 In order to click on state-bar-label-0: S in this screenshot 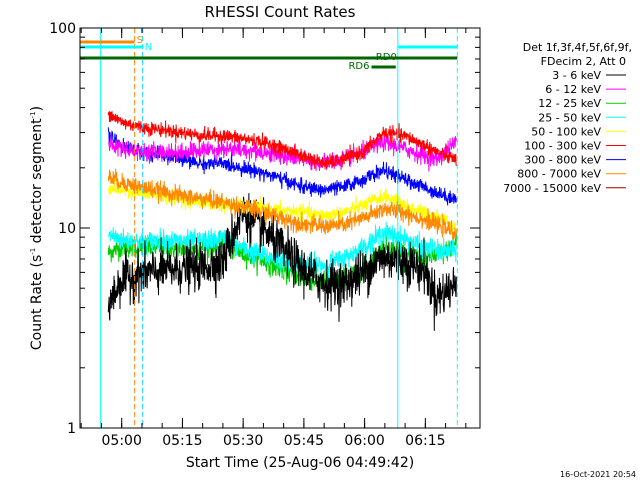, I will do `click(140, 40)`.